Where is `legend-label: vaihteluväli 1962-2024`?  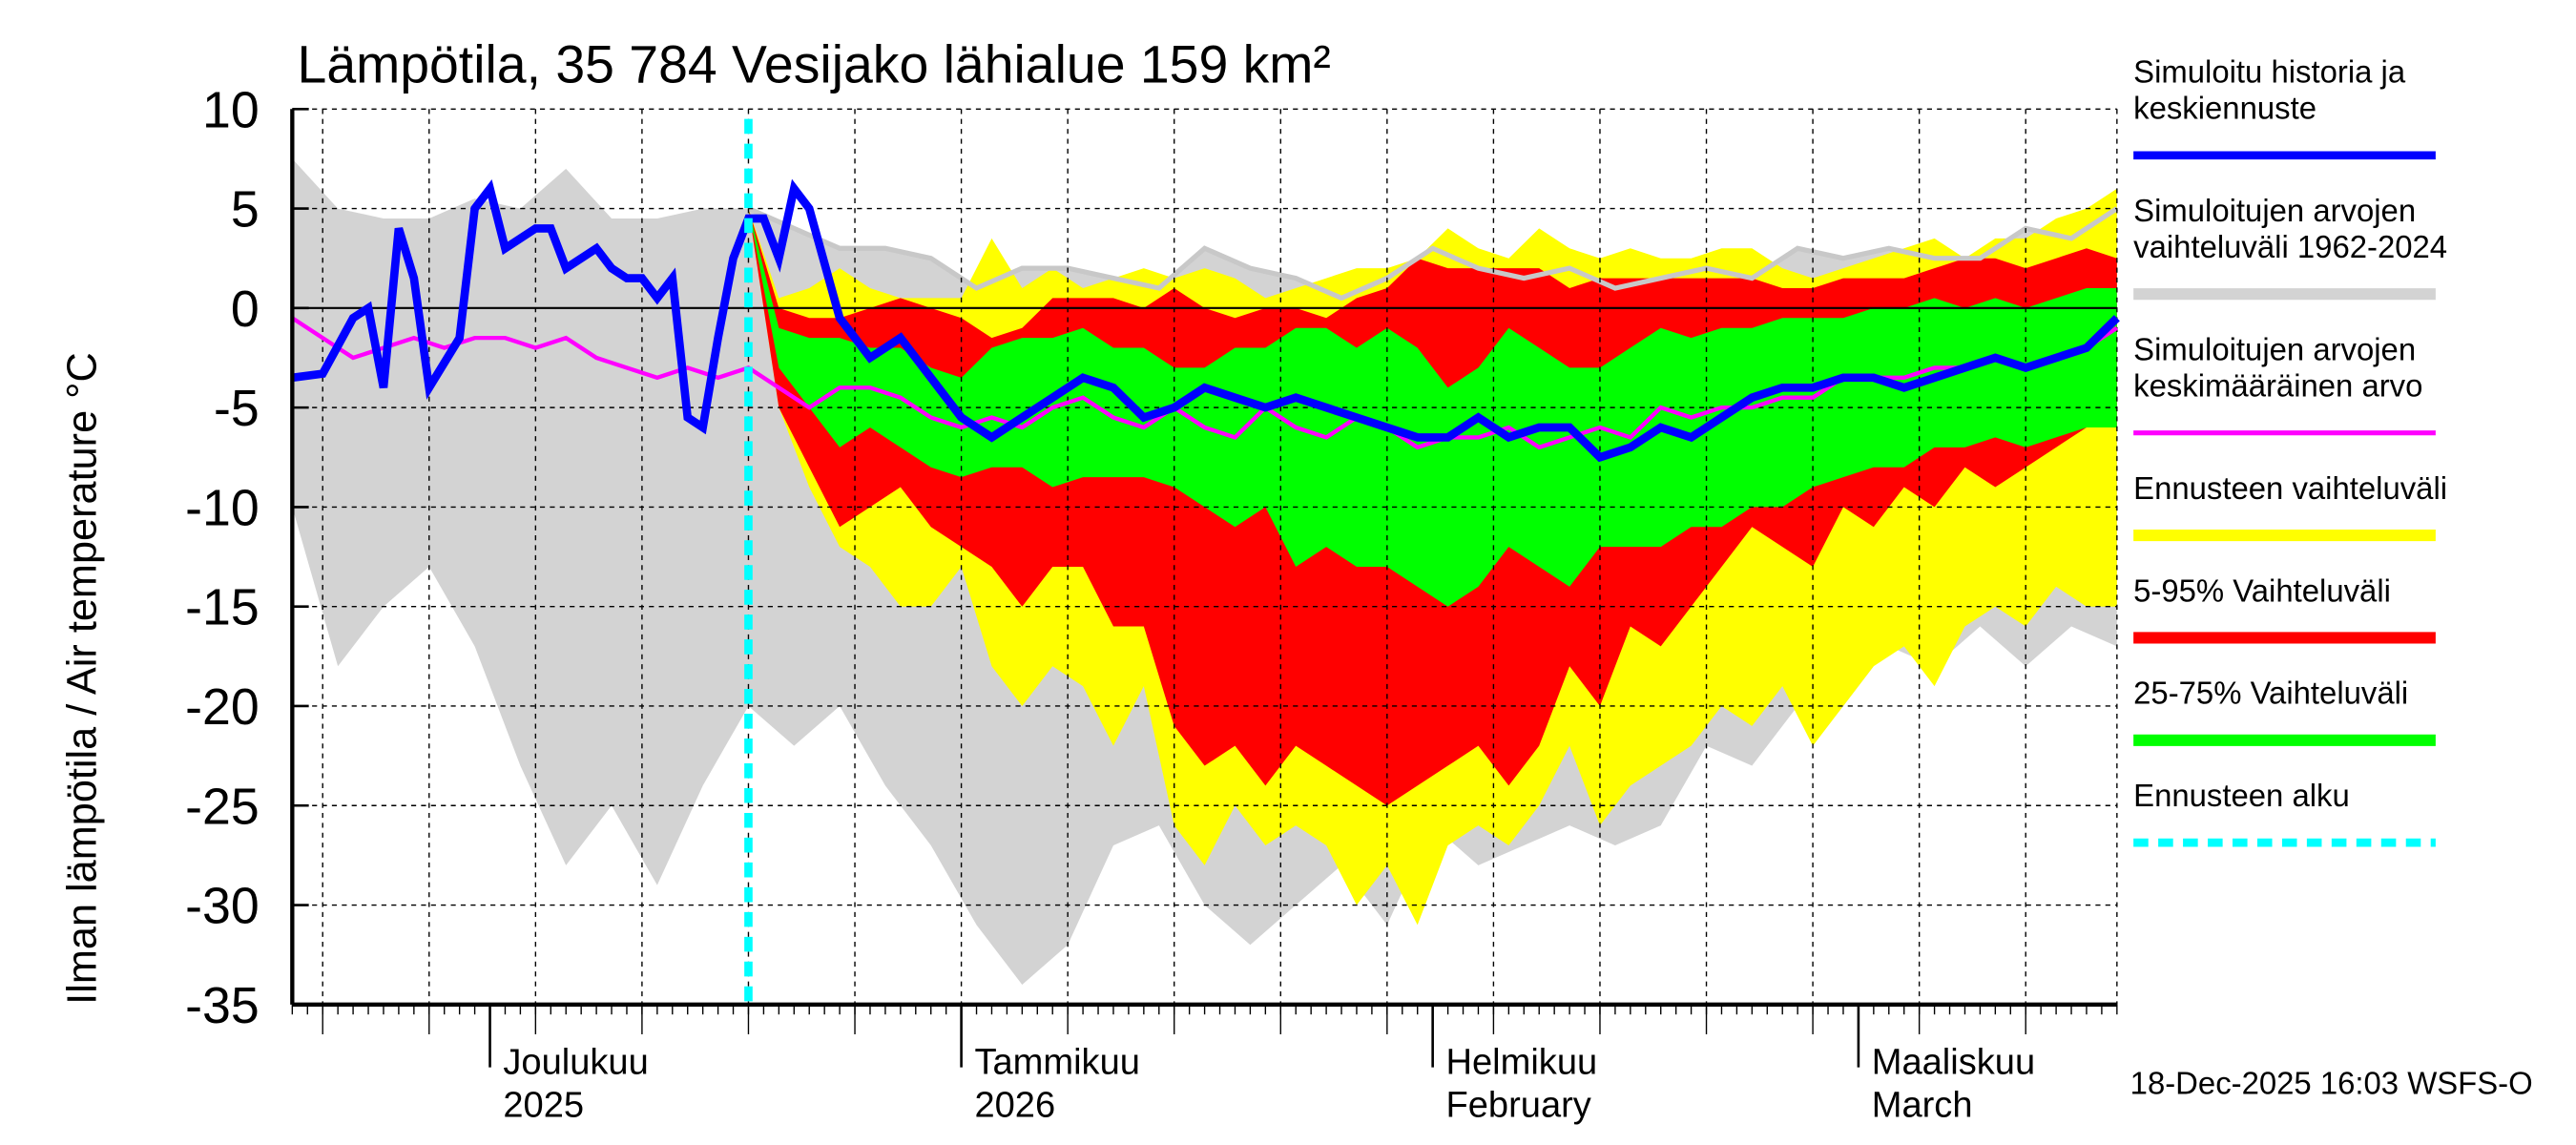 legend-label: vaihteluväli 1962-2024 is located at coordinates (2290, 246).